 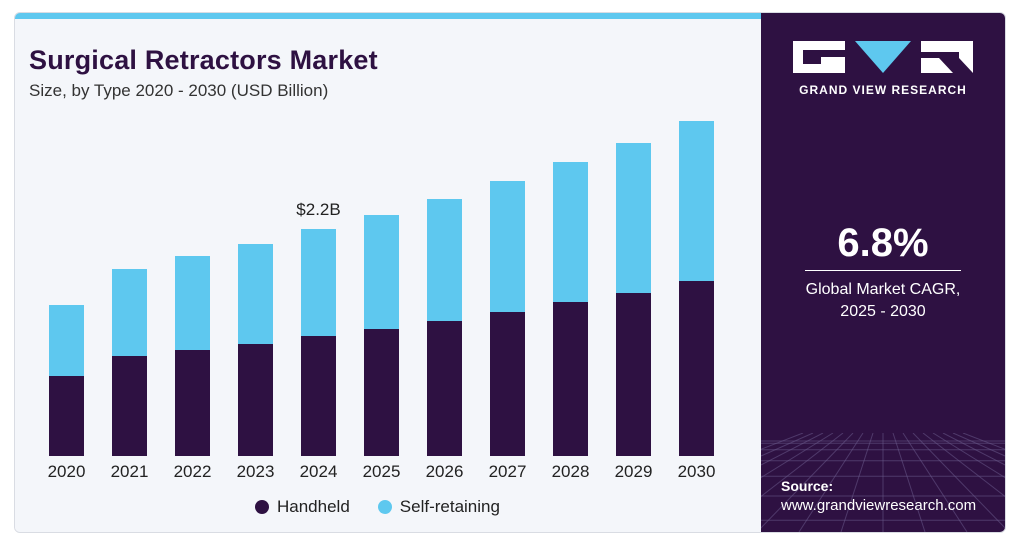 What do you see at coordinates (262, 507) in the screenshot?
I see `legend-swatch-handheld` at bounding box center [262, 507].